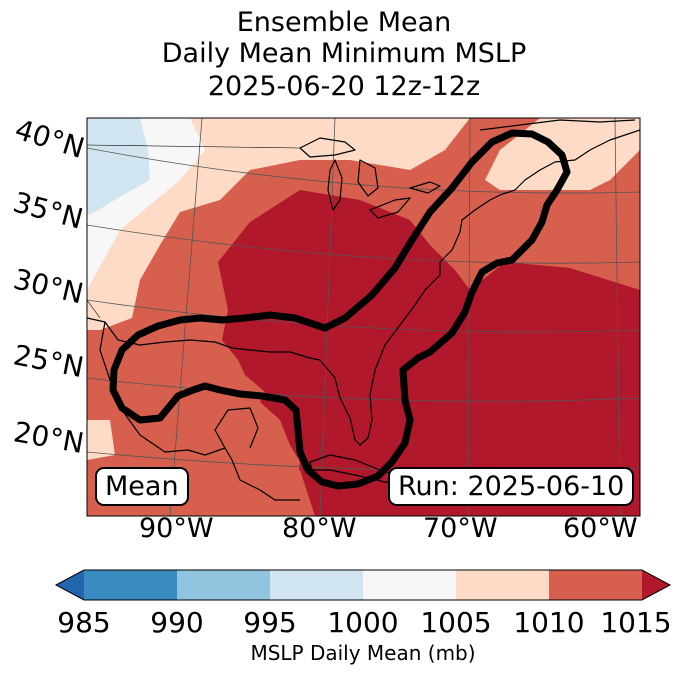 This screenshot has width=688, height=674. I want to click on parallel-40n, so click(363, 170).